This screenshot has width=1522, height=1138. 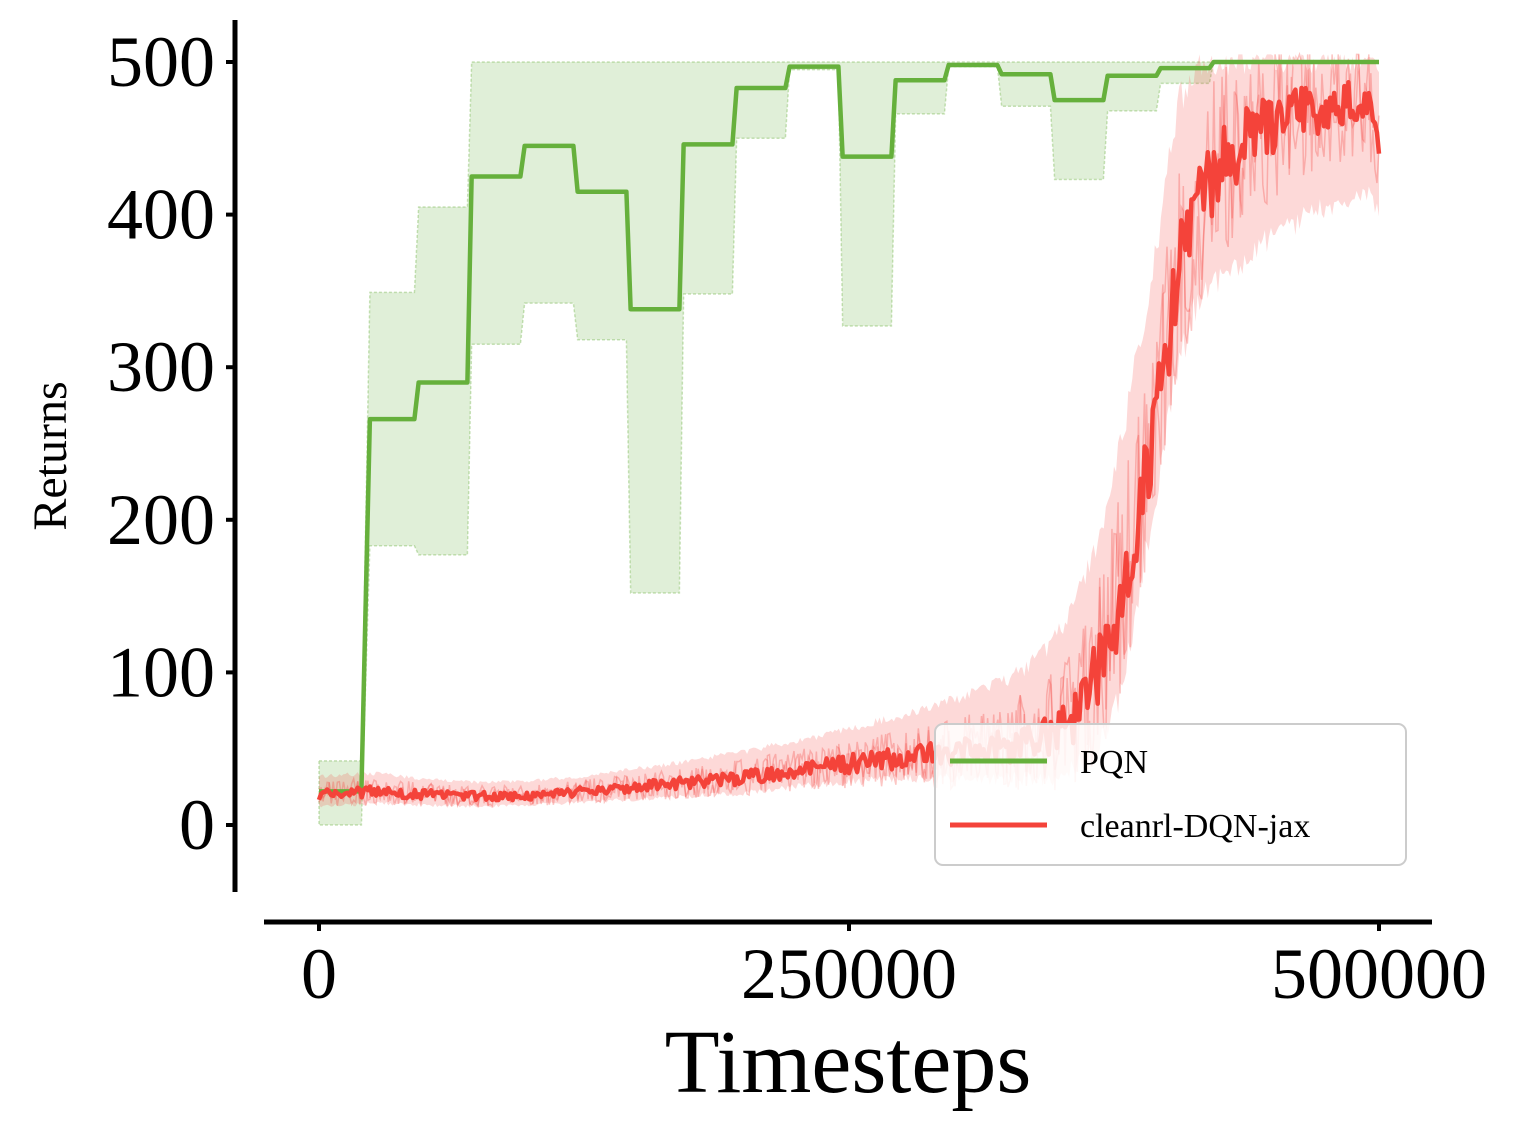 What do you see at coordinates (1195, 826) in the screenshot?
I see `legend-label-cleanrl-dqn-jax: cleanrl-DQN-jax` at bounding box center [1195, 826].